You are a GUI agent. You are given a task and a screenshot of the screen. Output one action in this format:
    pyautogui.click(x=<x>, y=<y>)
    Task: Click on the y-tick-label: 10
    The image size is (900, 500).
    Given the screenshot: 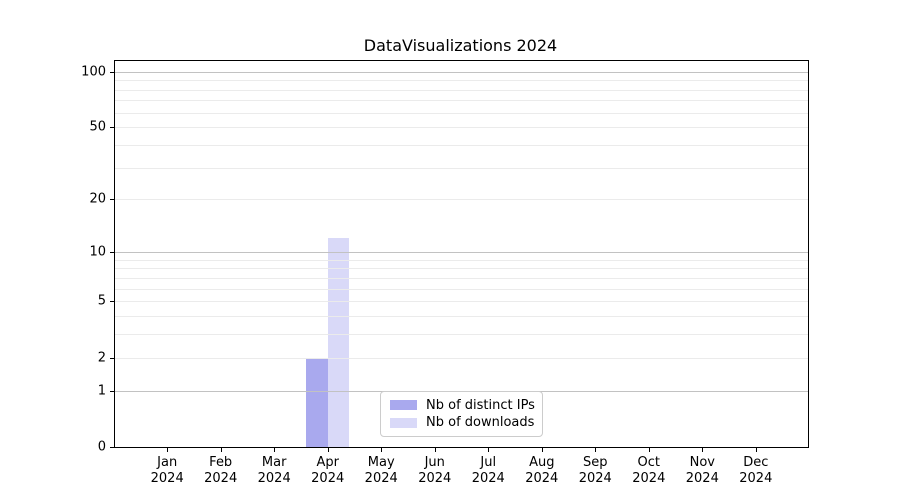 What is the action you would take?
    pyautogui.click(x=97, y=252)
    